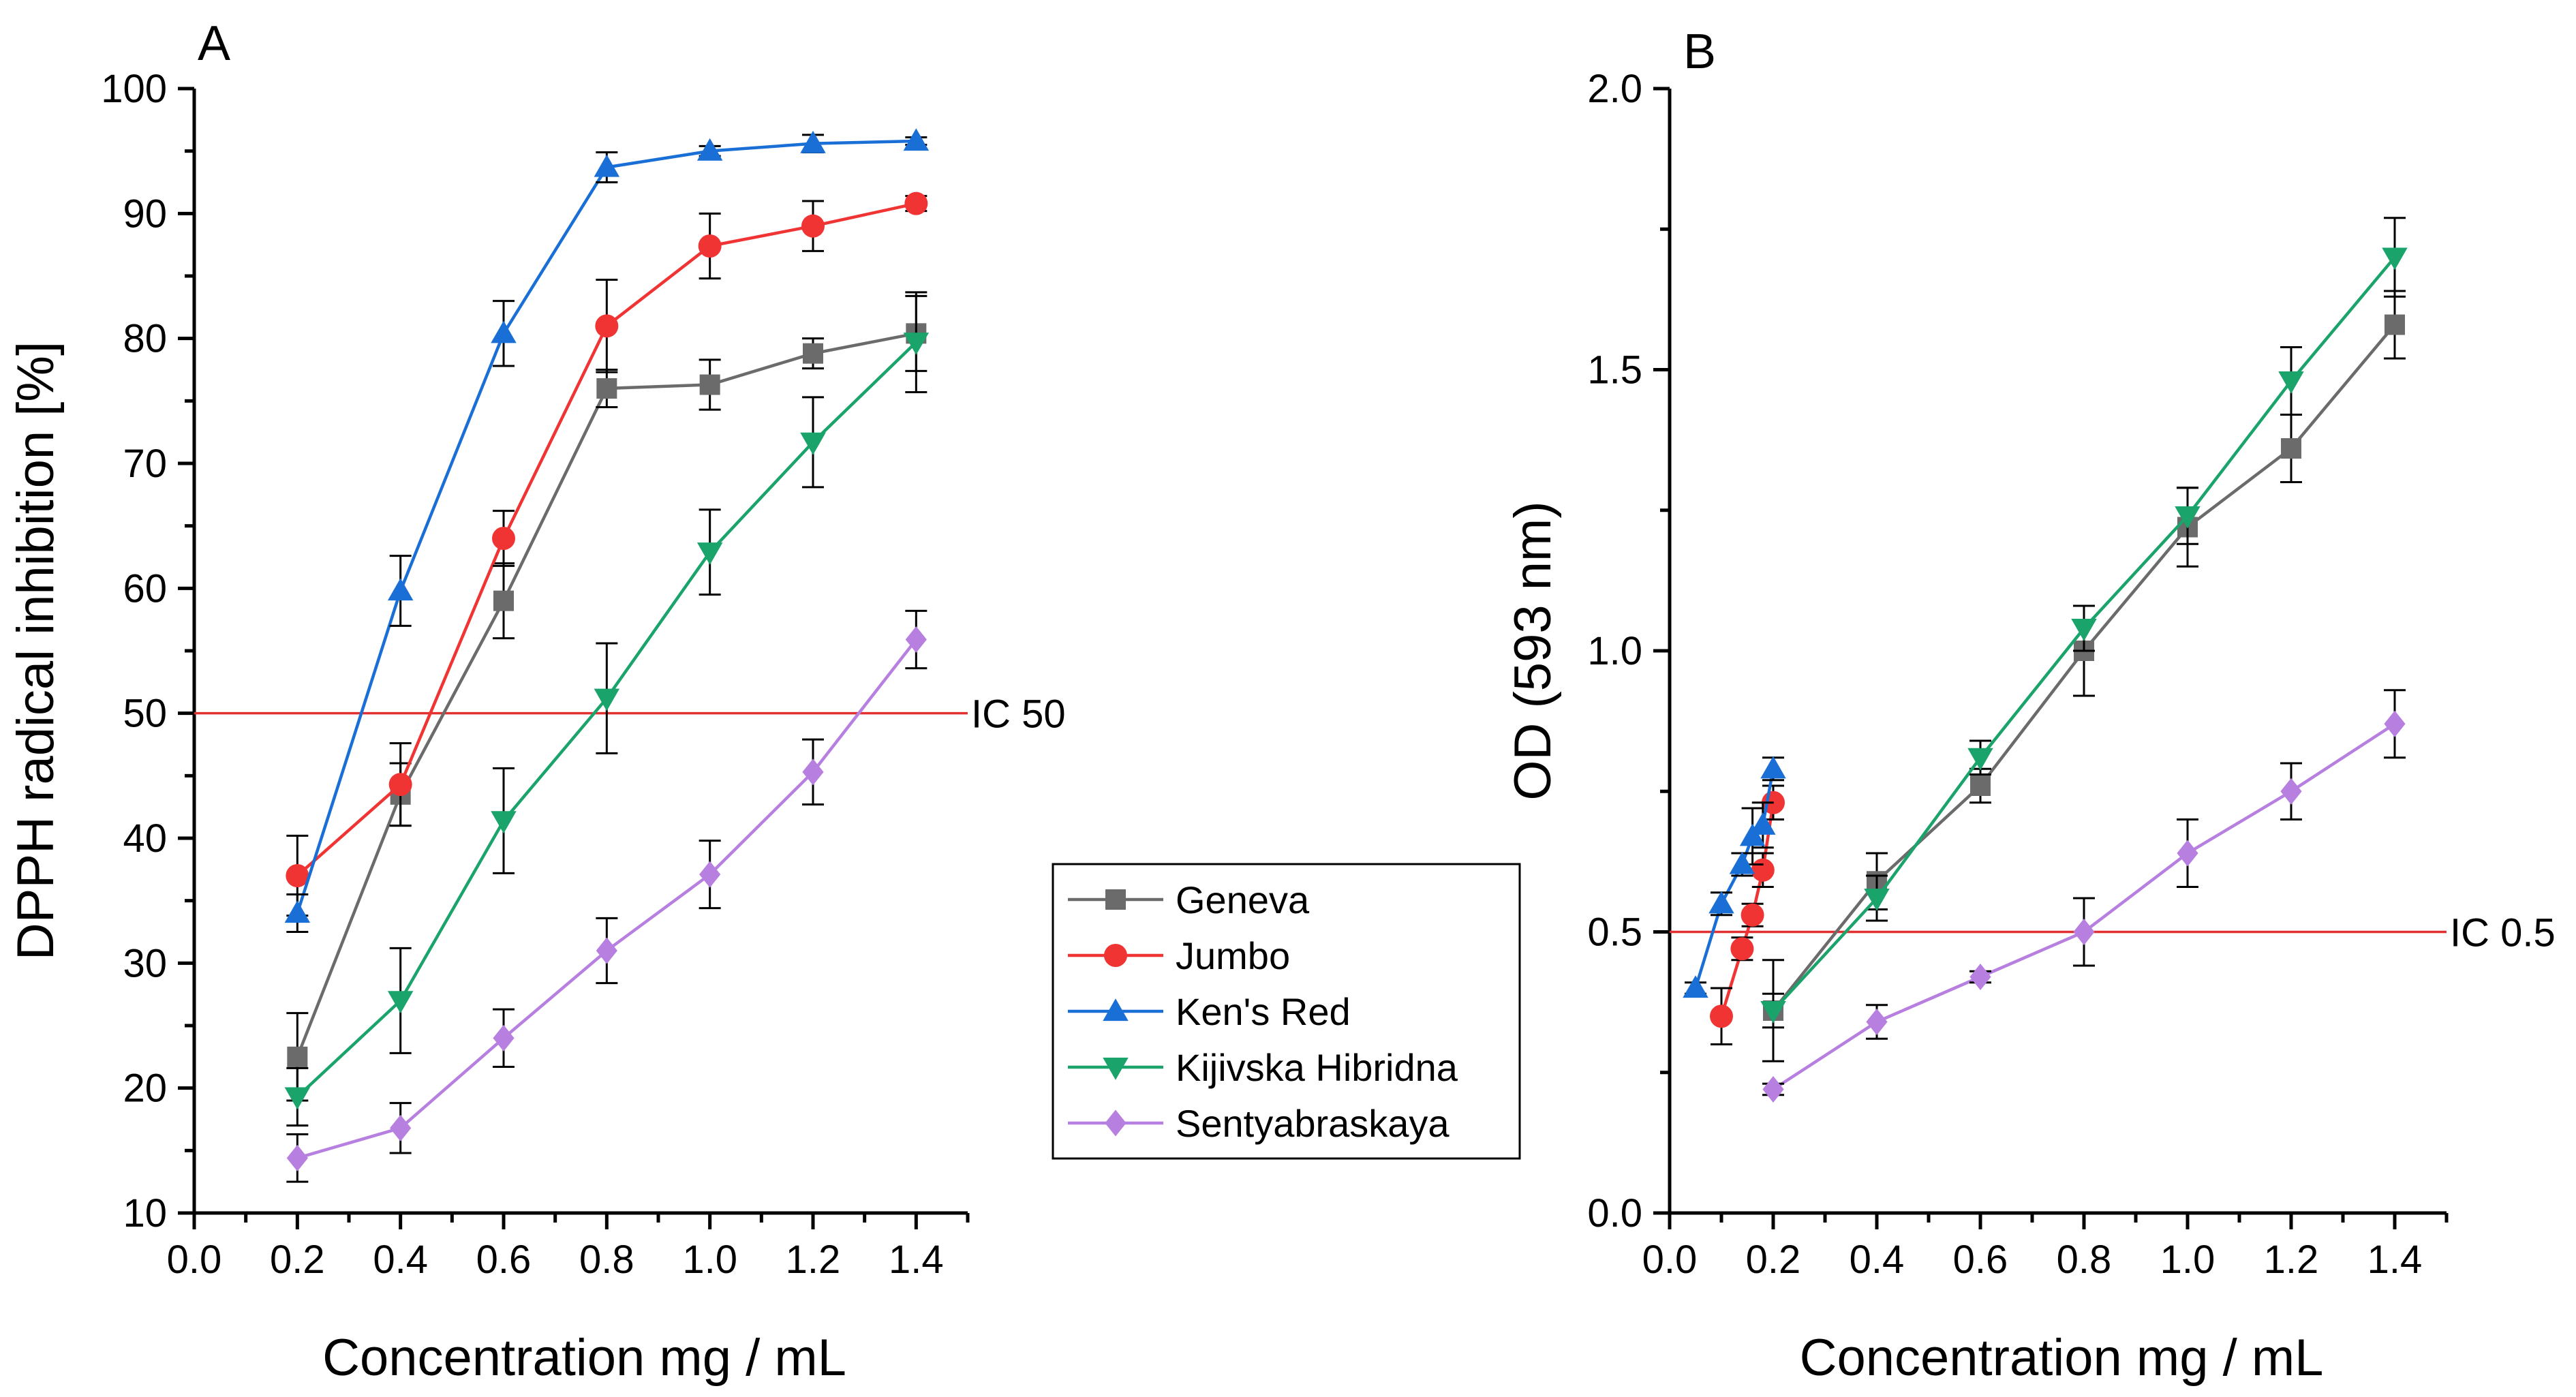  I want to click on series-sentyabraskaya, so click(606, 896).